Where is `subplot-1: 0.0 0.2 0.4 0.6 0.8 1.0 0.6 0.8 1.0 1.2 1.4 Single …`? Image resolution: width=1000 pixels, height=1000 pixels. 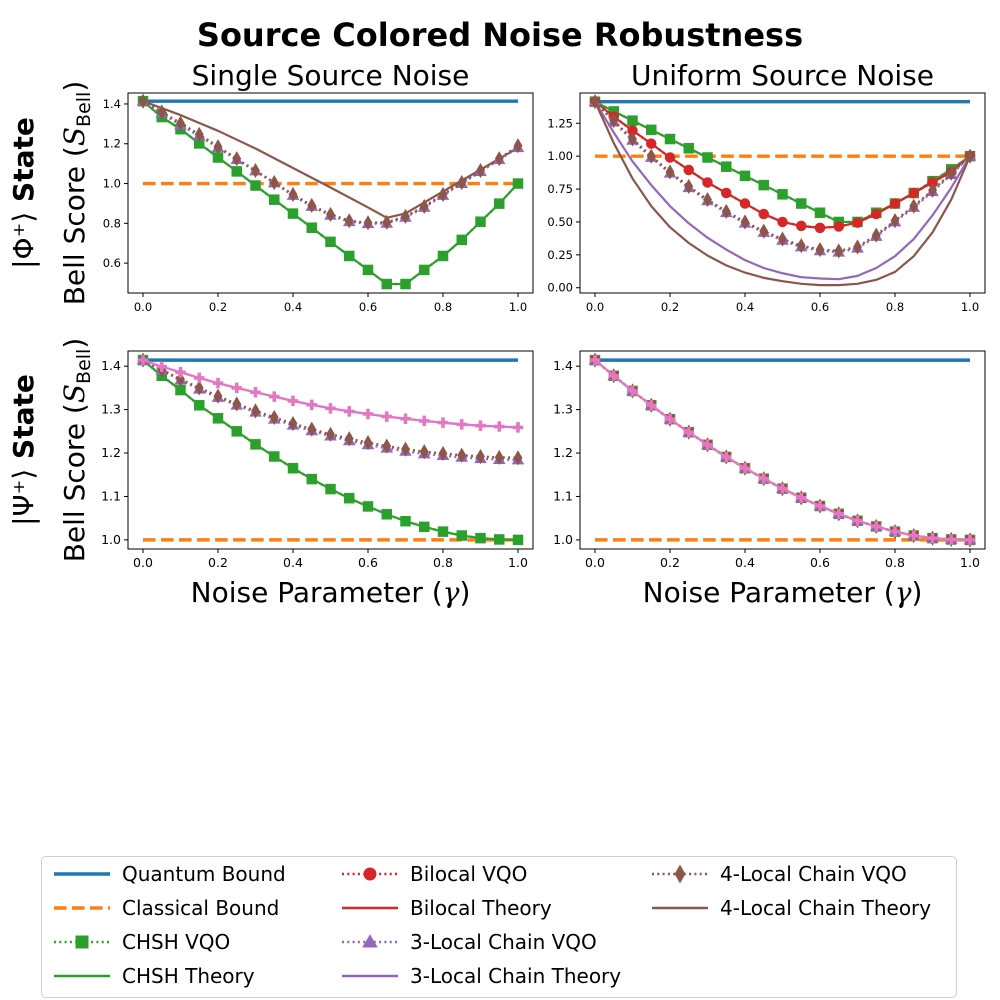
subplot-1: 0.0 0.2 0.4 0.6 0.8 1.0 0.6 0.8 1.0 1.2 1.4 Single … is located at coordinates (270, 186).